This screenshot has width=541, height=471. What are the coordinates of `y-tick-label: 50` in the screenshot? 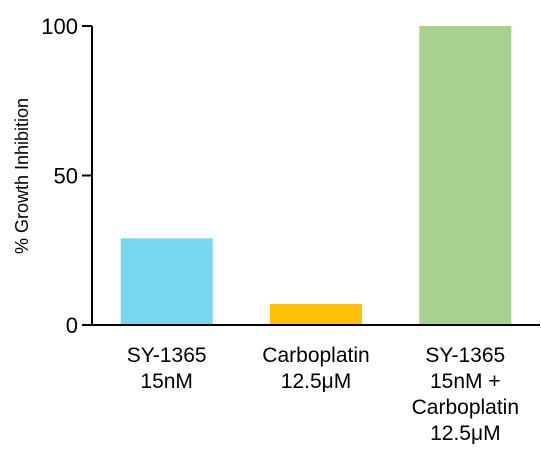 It's located at (66, 176).